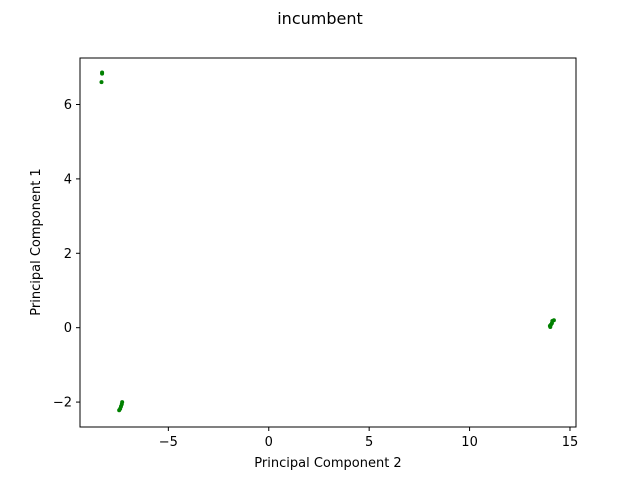 The image size is (640, 484). Describe the element at coordinates (168, 442) in the screenshot. I see `x-tick-label: −5` at that location.